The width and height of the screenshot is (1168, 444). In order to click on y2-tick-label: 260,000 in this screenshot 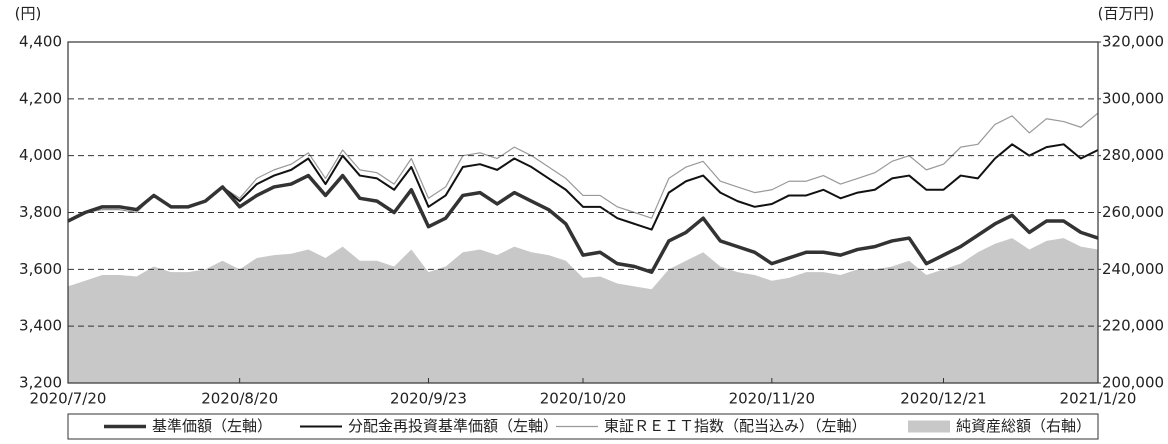, I will do `click(1133, 212)`.